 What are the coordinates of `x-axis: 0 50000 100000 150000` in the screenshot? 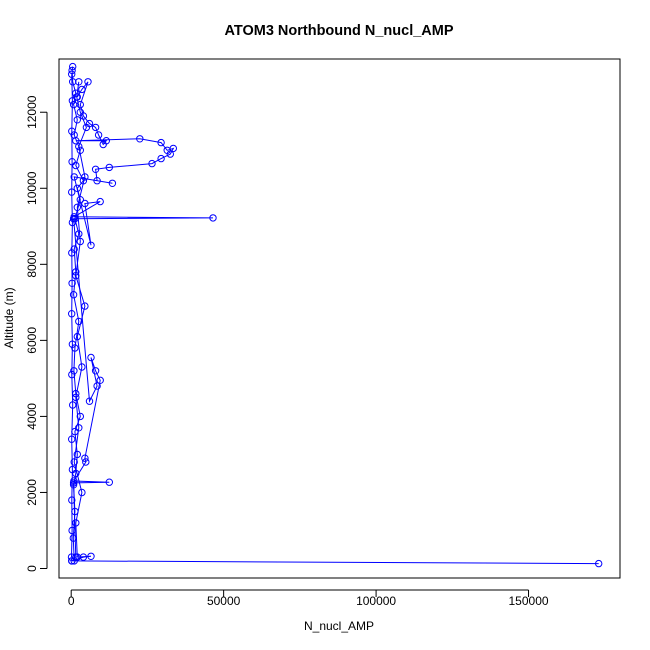 It's located at (308, 598).